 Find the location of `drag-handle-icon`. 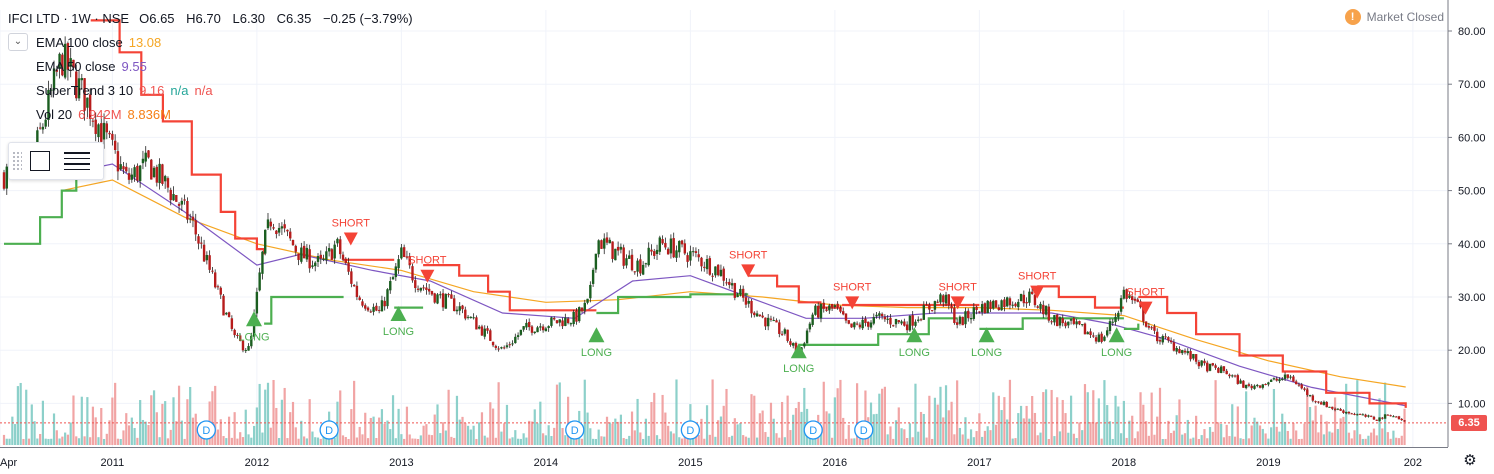

drag-handle-icon is located at coordinates (17, 161).